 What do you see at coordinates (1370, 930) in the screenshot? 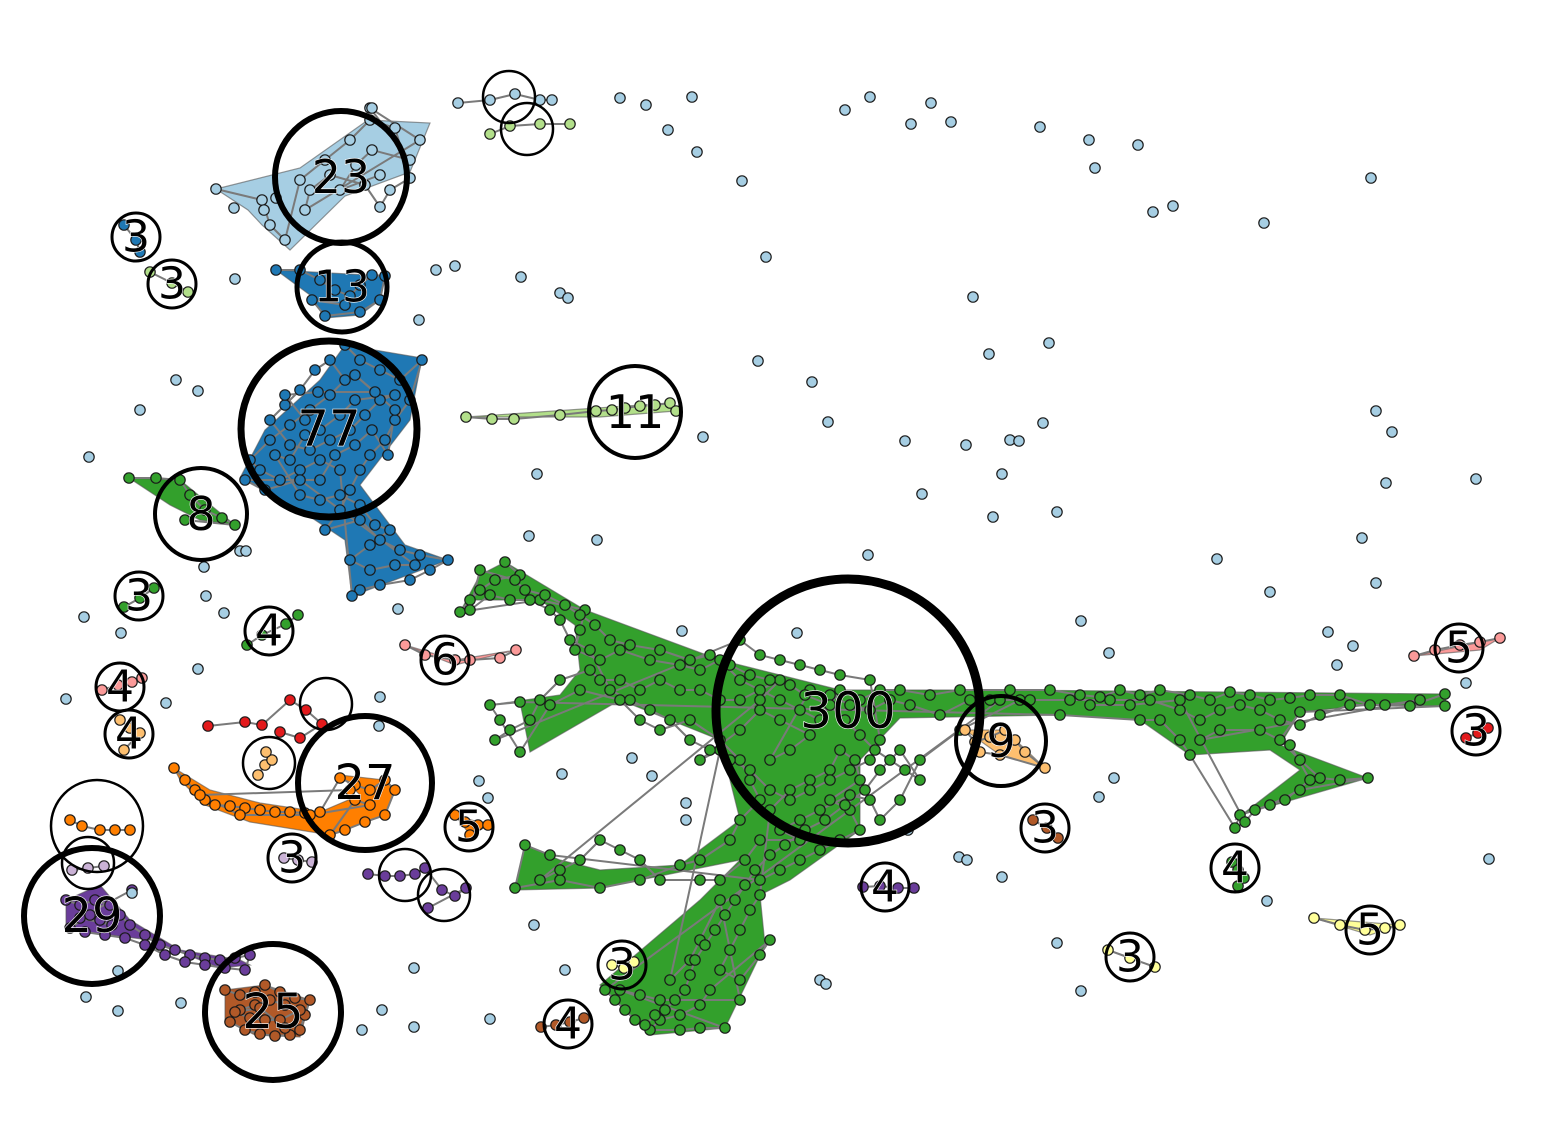
I see `cluster-size-label: 5` at bounding box center [1370, 930].